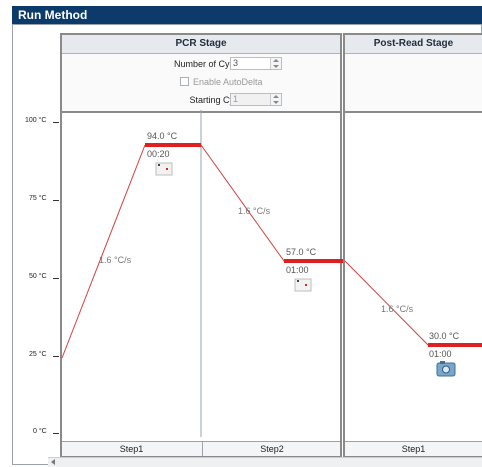 This screenshot has width=482, height=467. I want to click on y-axis-label-100: 100 °C, so click(36, 120).